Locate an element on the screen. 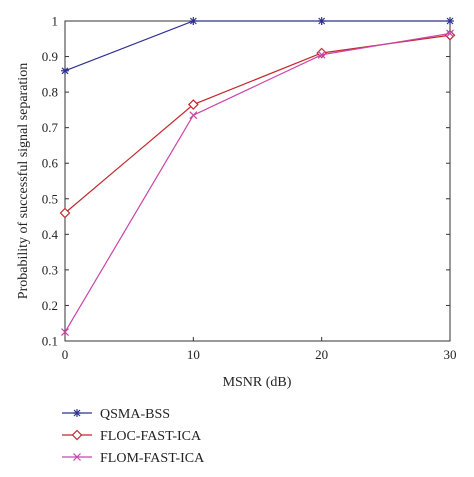  y-tick-label: 0.3 is located at coordinates (50, 269).